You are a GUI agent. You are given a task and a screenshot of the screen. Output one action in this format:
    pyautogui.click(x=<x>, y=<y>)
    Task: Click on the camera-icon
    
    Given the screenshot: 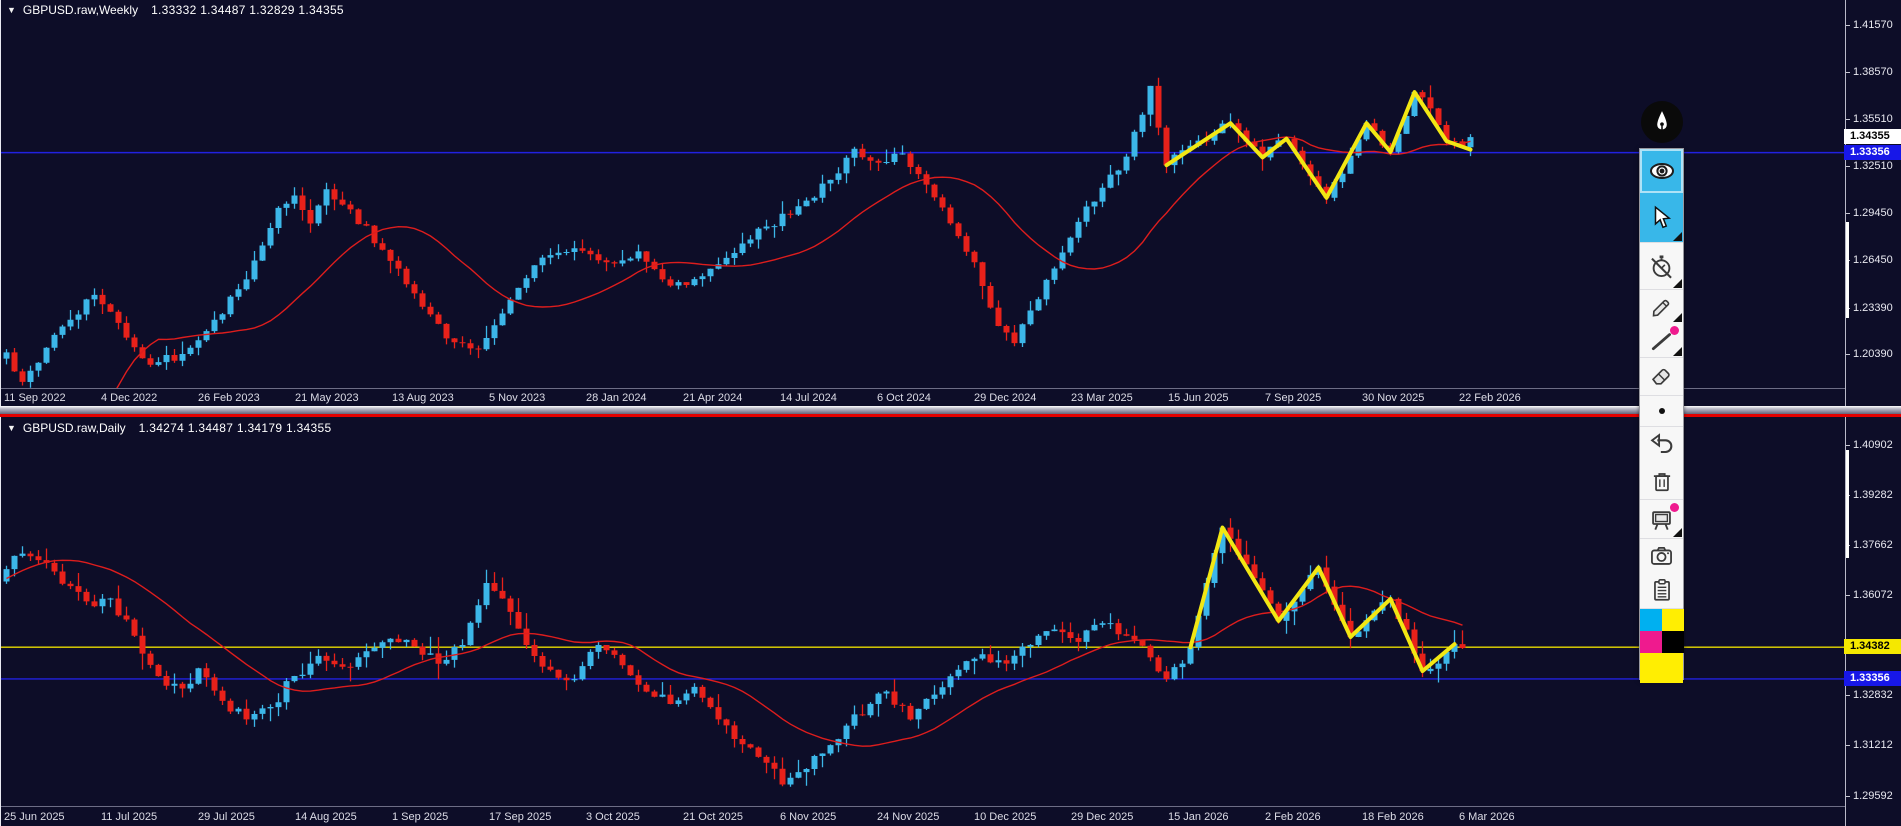 What is the action you would take?
    pyautogui.click(x=1661, y=556)
    